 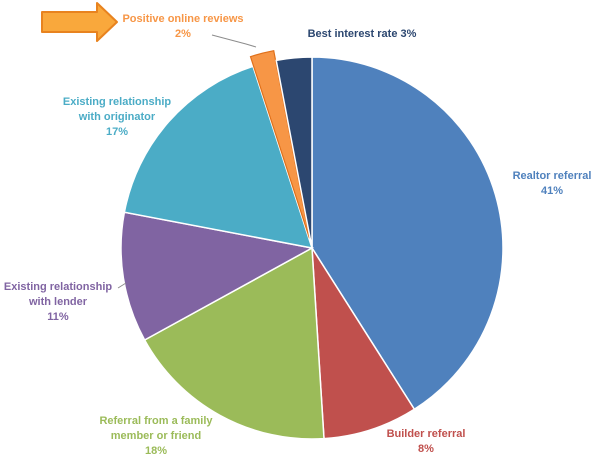 I want to click on pie-slice-family, so click(x=234, y=343).